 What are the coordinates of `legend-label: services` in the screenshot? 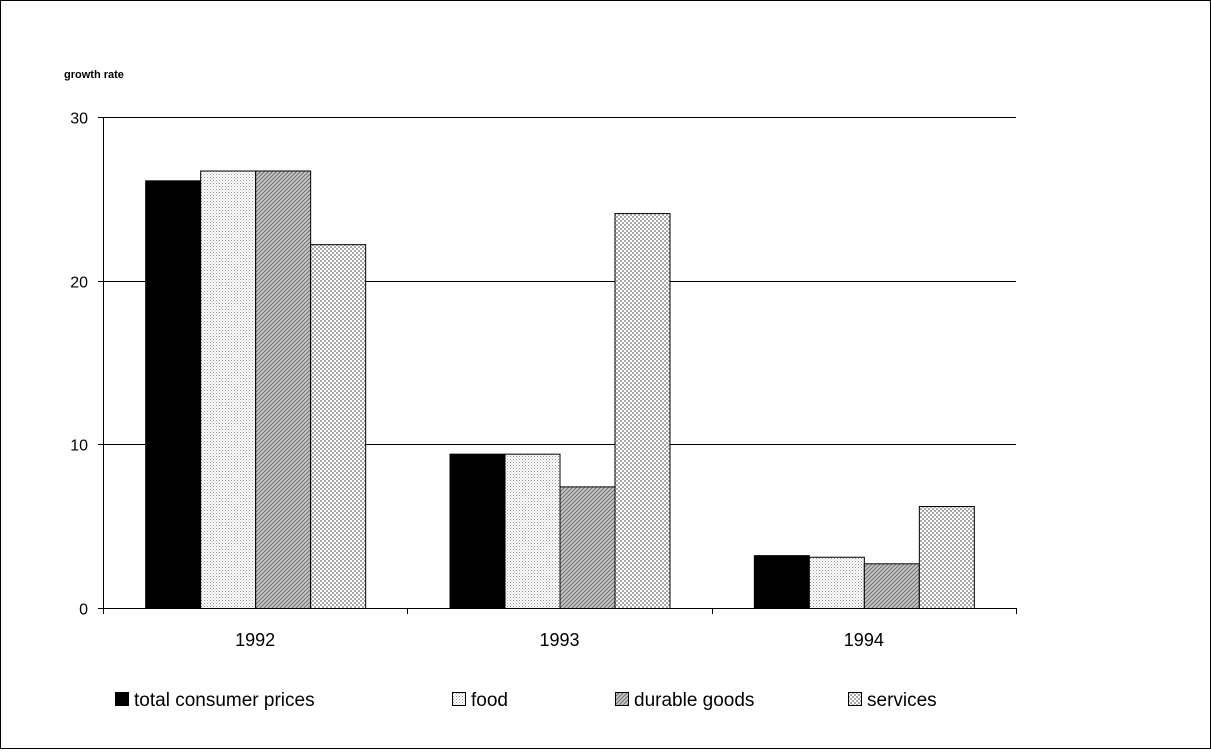 It's located at (902, 700).